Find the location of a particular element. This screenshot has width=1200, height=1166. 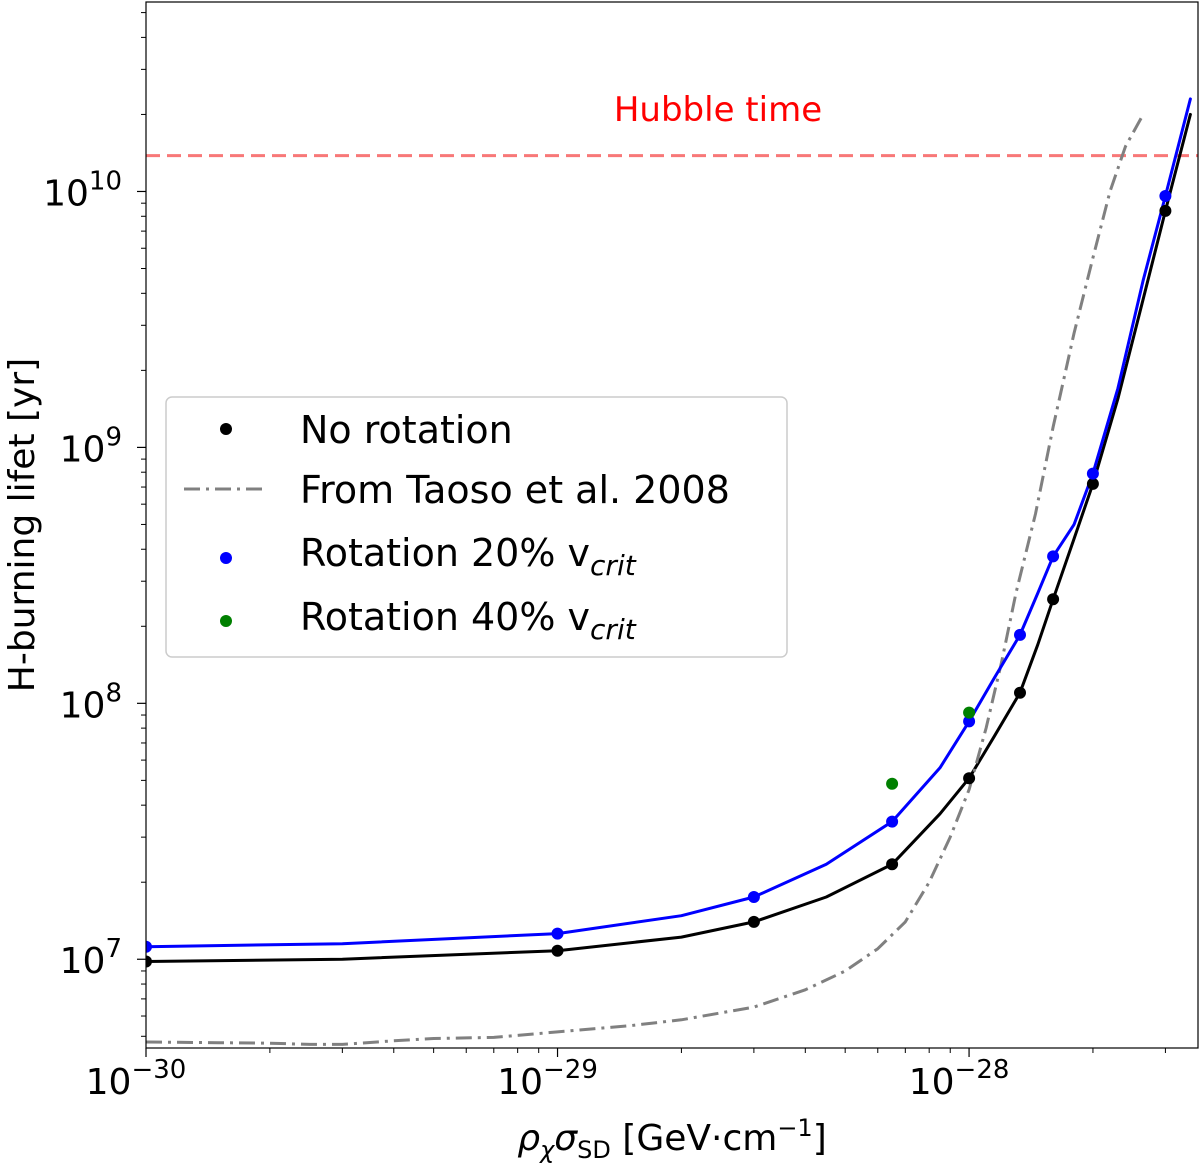

x-tick-label: 10−29 is located at coordinates (547, 1079).